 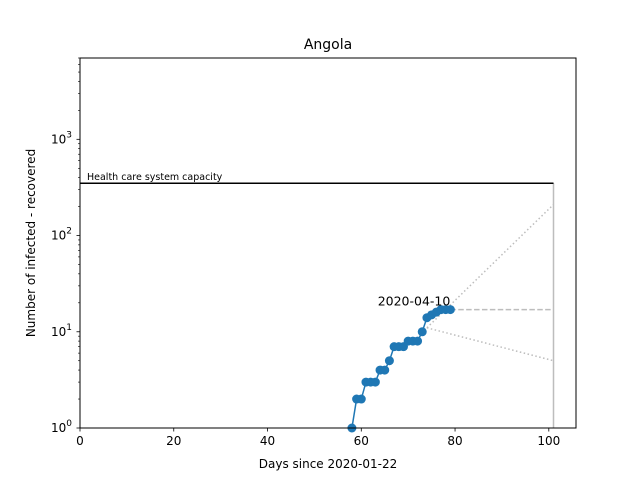 I want to click on x-tick-label: 100, so click(x=548, y=441).